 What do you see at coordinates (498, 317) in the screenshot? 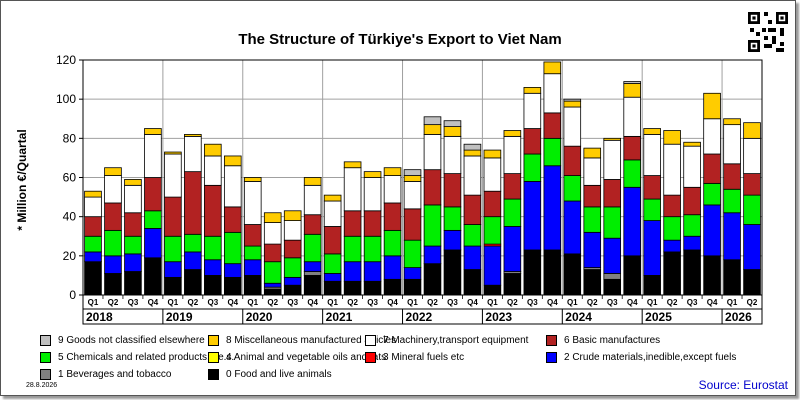
I see `year-label: 2023` at bounding box center [498, 317].